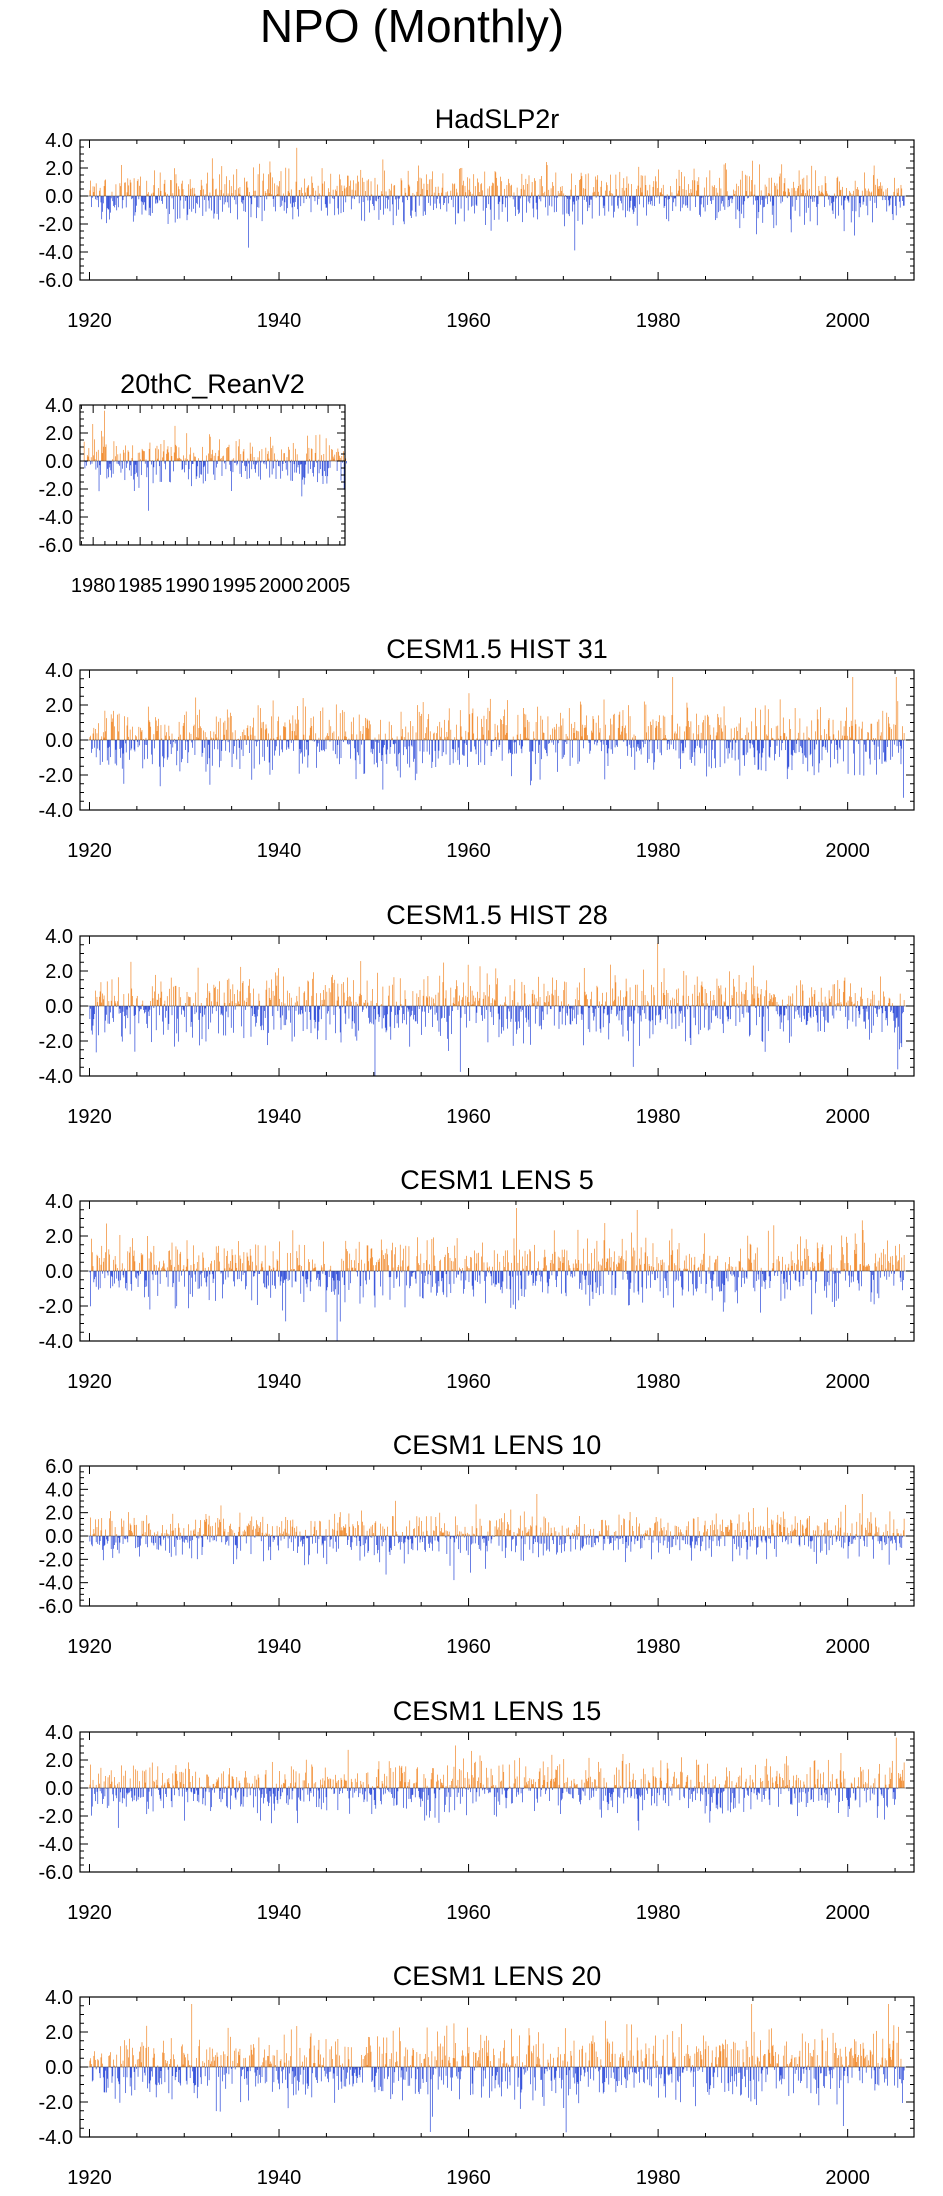  What do you see at coordinates (56, 776) in the screenshot?
I see `y-tick-label: -2.0` at bounding box center [56, 776].